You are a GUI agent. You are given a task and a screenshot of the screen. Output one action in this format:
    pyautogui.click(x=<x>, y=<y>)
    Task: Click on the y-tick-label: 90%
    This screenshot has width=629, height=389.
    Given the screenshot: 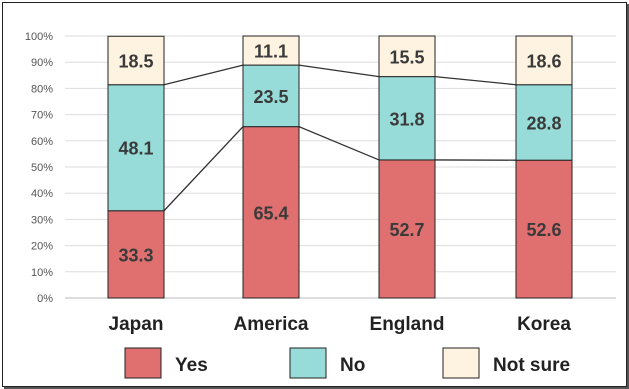 What is the action you would take?
    pyautogui.click(x=42, y=63)
    